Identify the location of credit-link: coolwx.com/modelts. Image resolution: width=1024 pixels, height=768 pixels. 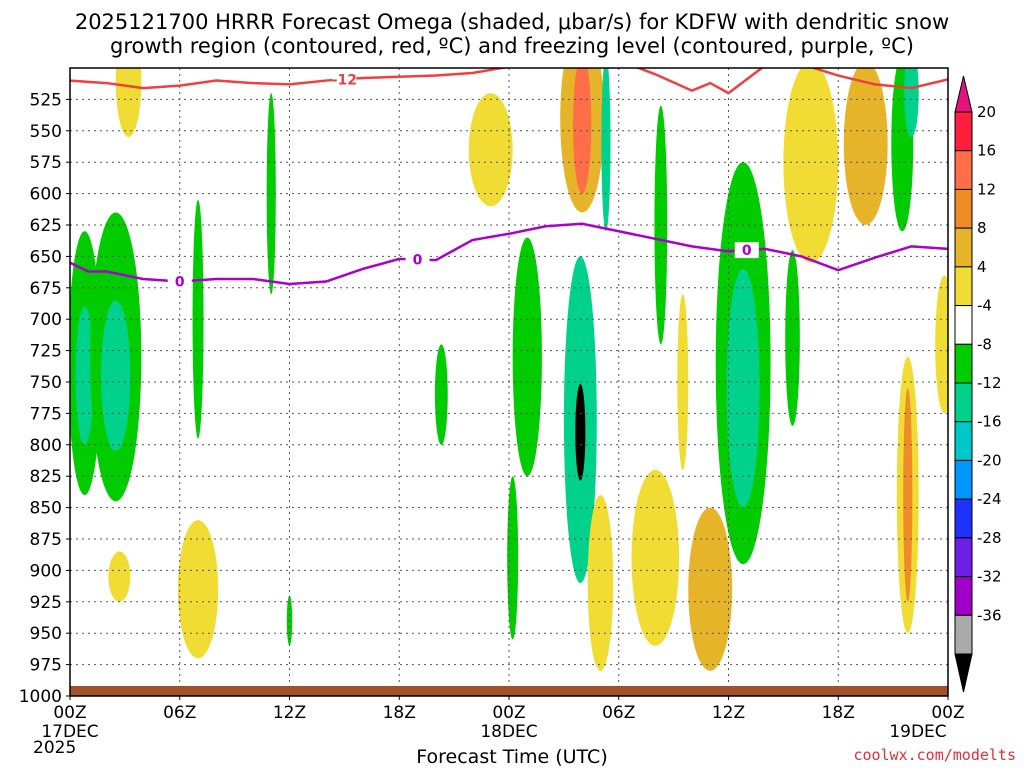
(934, 755).